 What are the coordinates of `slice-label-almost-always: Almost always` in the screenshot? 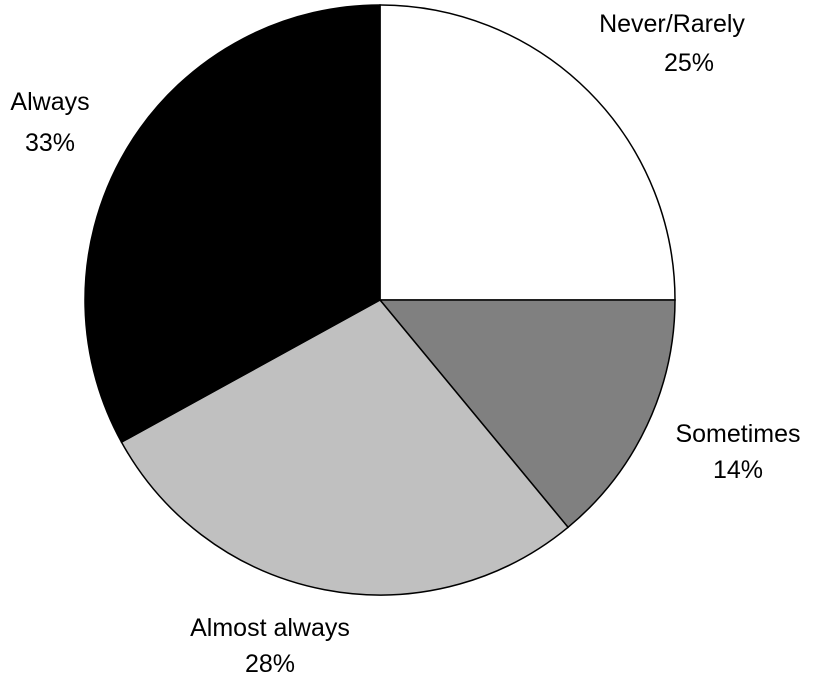 It's located at (270, 628).